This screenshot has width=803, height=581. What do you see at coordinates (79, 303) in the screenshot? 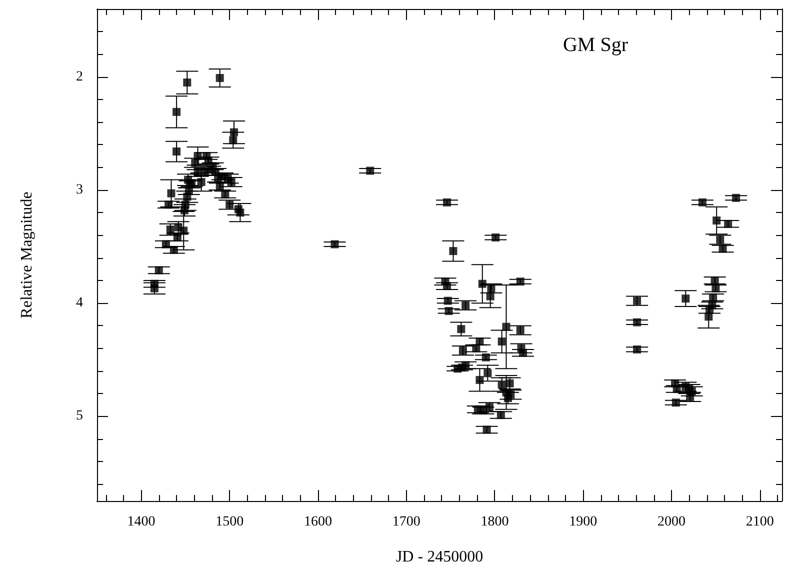
I see `y-tick-label: 4` at bounding box center [79, 303].